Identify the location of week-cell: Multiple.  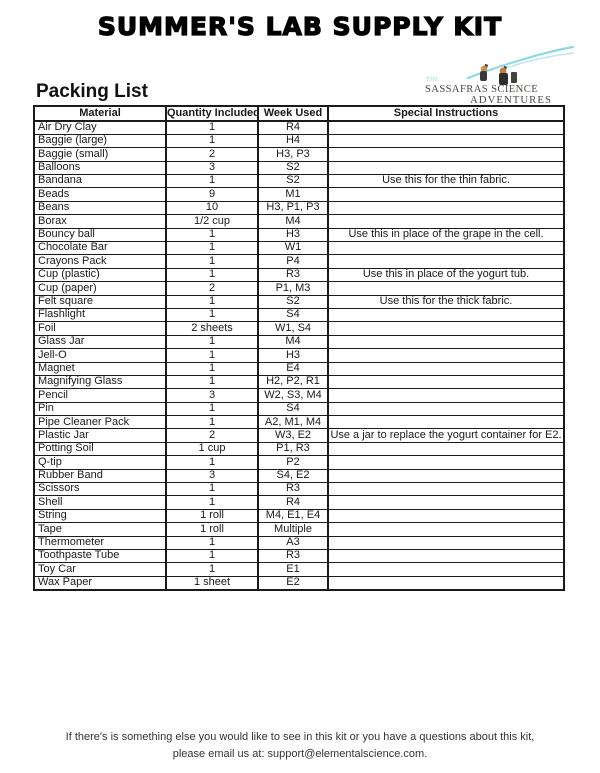
(293, 529).